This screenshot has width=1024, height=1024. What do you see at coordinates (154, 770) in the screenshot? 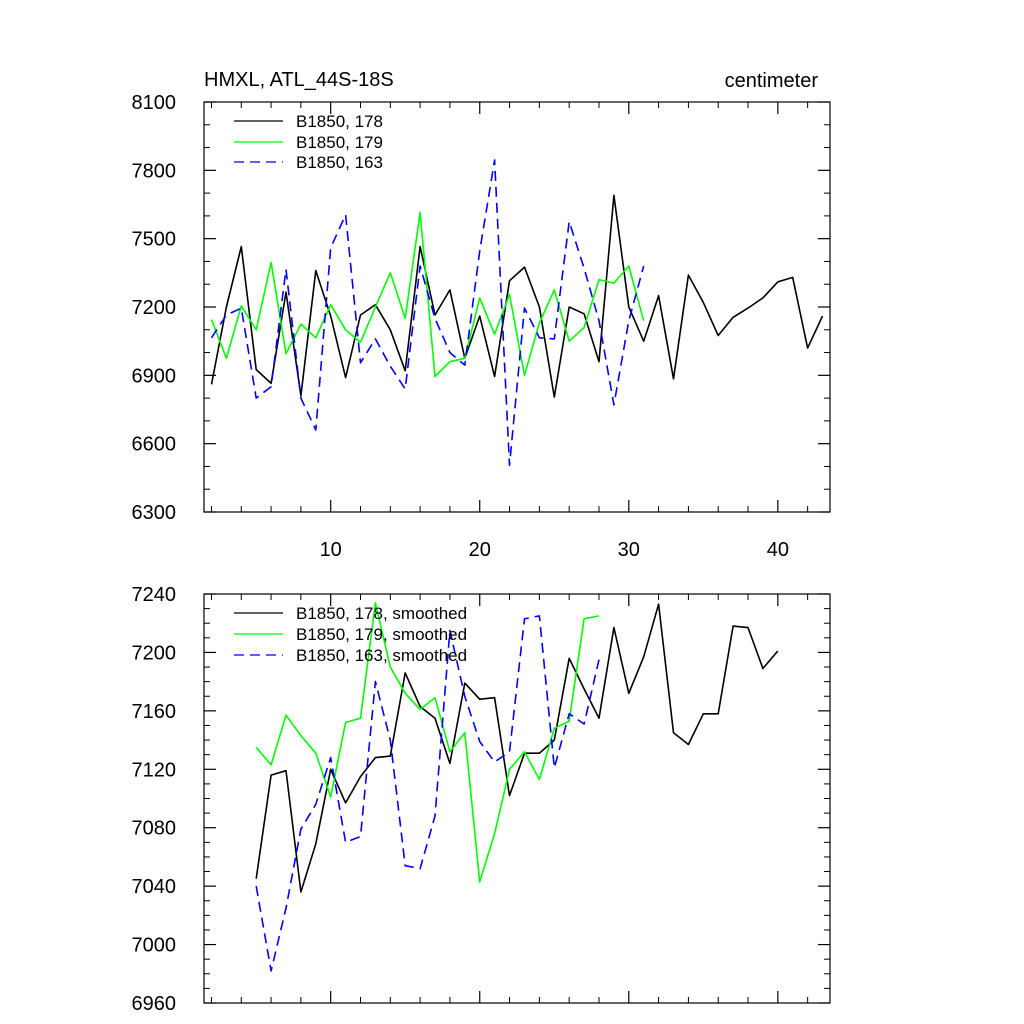
I see `y-tick-label: 7120` at bounding box center [154, 770].